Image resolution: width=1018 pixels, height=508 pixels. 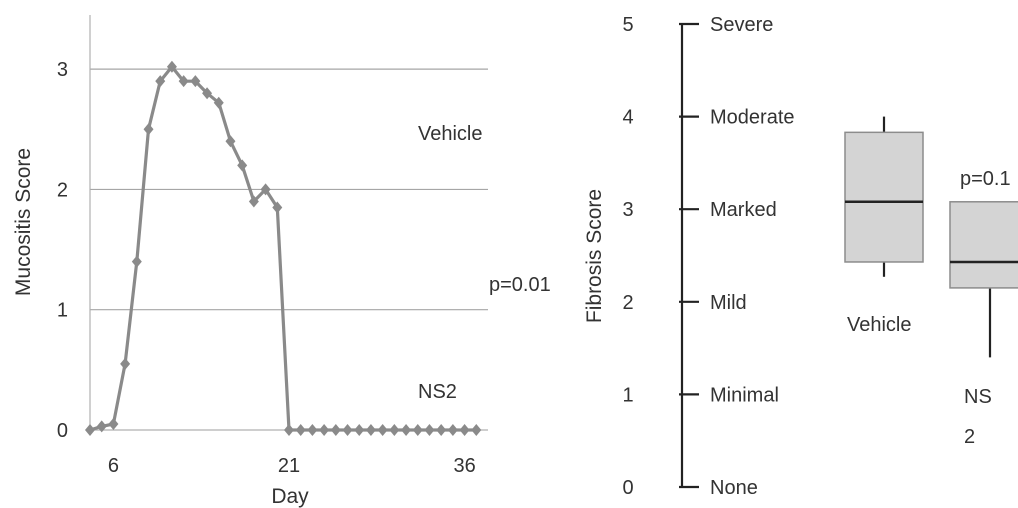 I want to click on box-layer, so click(x=931, y=237).